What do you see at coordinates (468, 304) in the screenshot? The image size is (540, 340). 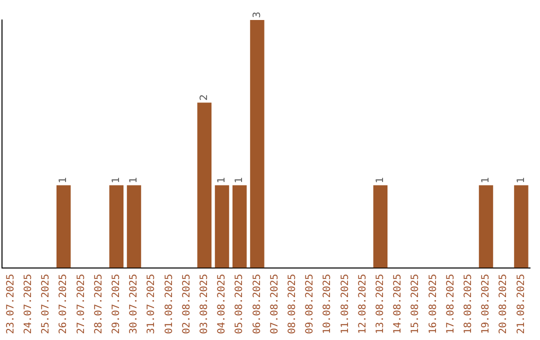 I see `x-tick-label: 18.08.2025` at bounding box center [468, 304].